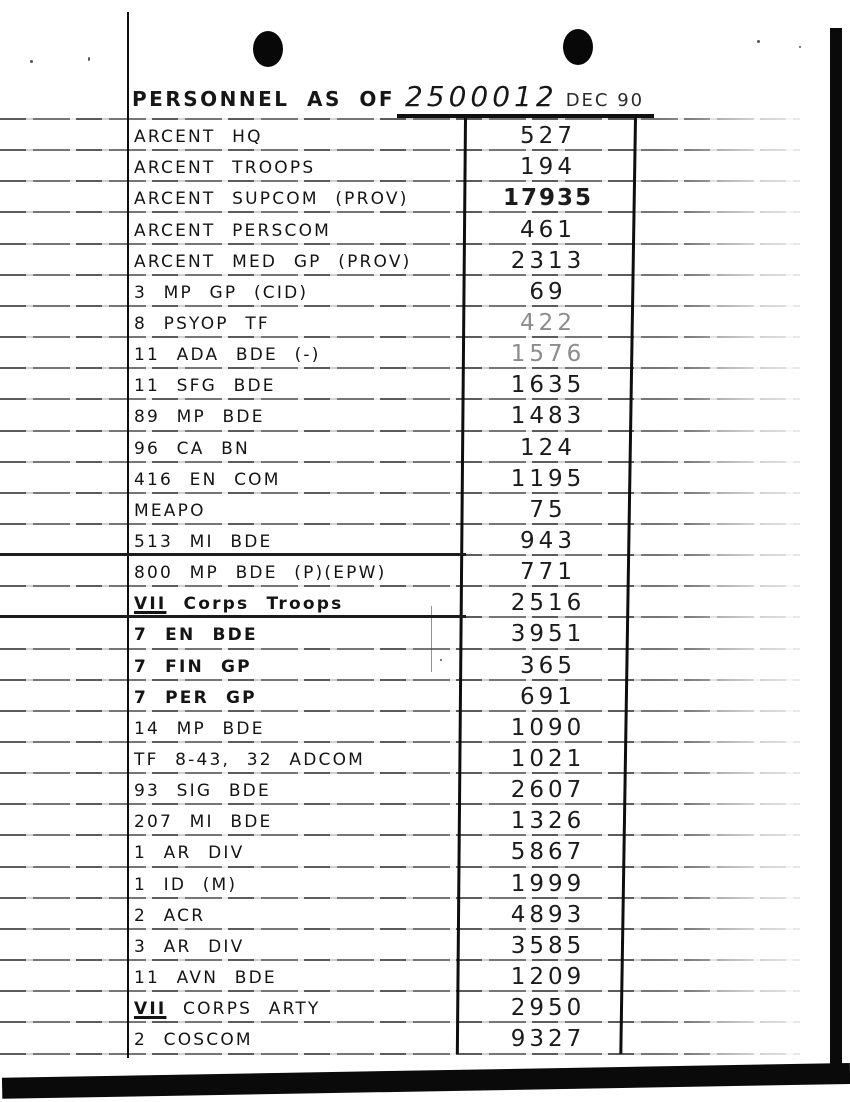 The image size is (850, 1102). I want to click on personnel-count: 69, so click(548, 291).